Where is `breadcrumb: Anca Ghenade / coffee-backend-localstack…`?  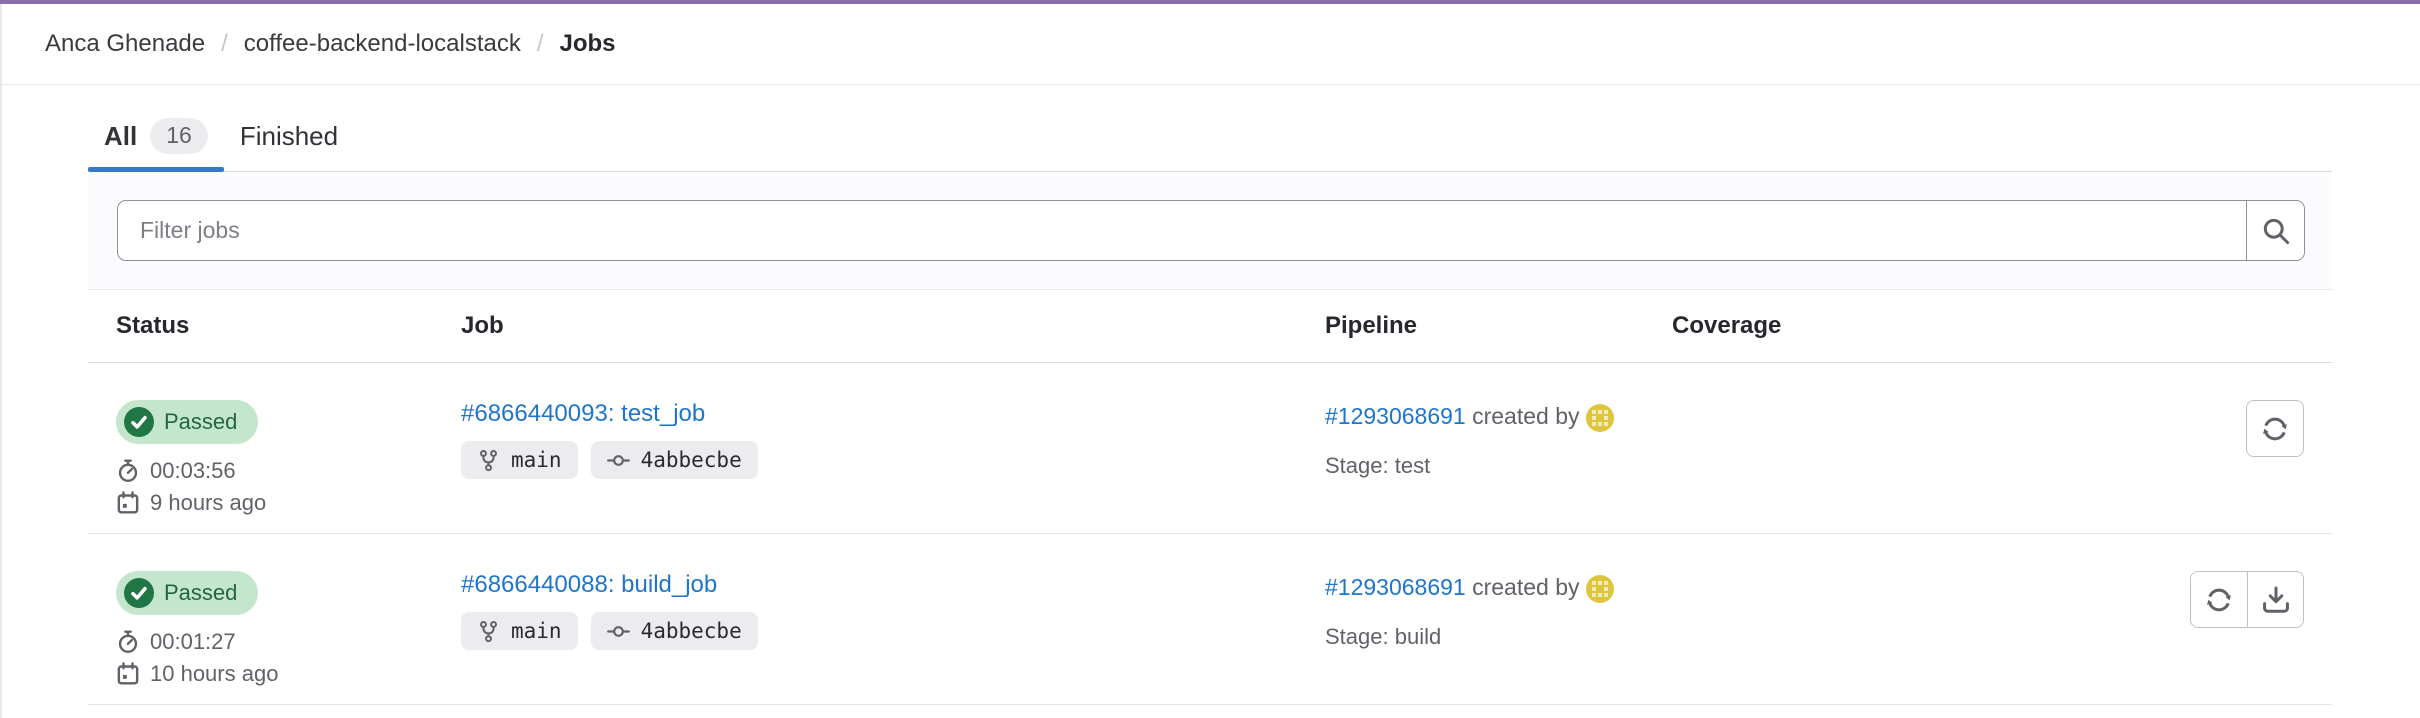
breadcrumb: Anca Ghenade / coffee-backend-localstack… is located at coordinates (1210, 44).